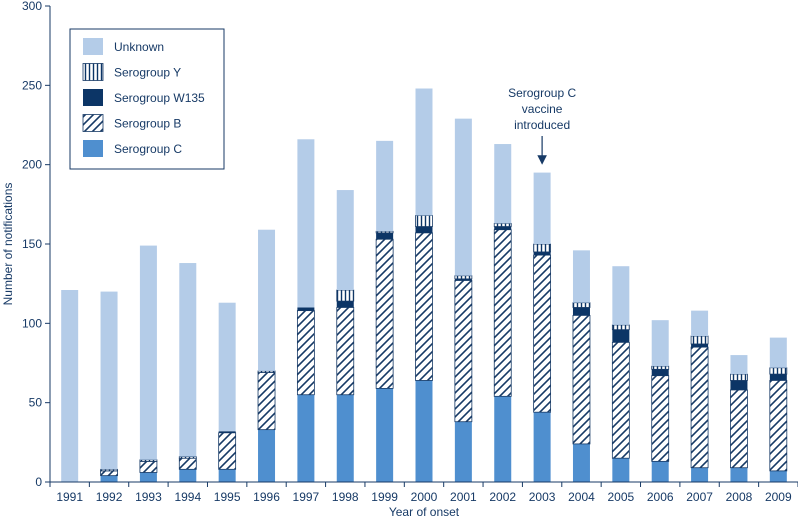 The width and height of the screenshot is (798, 525). Describe the element at coordinates (159, 98) in the screenshot. I see `legend-label-serogroup-w135: Serogroup W135` at that location.